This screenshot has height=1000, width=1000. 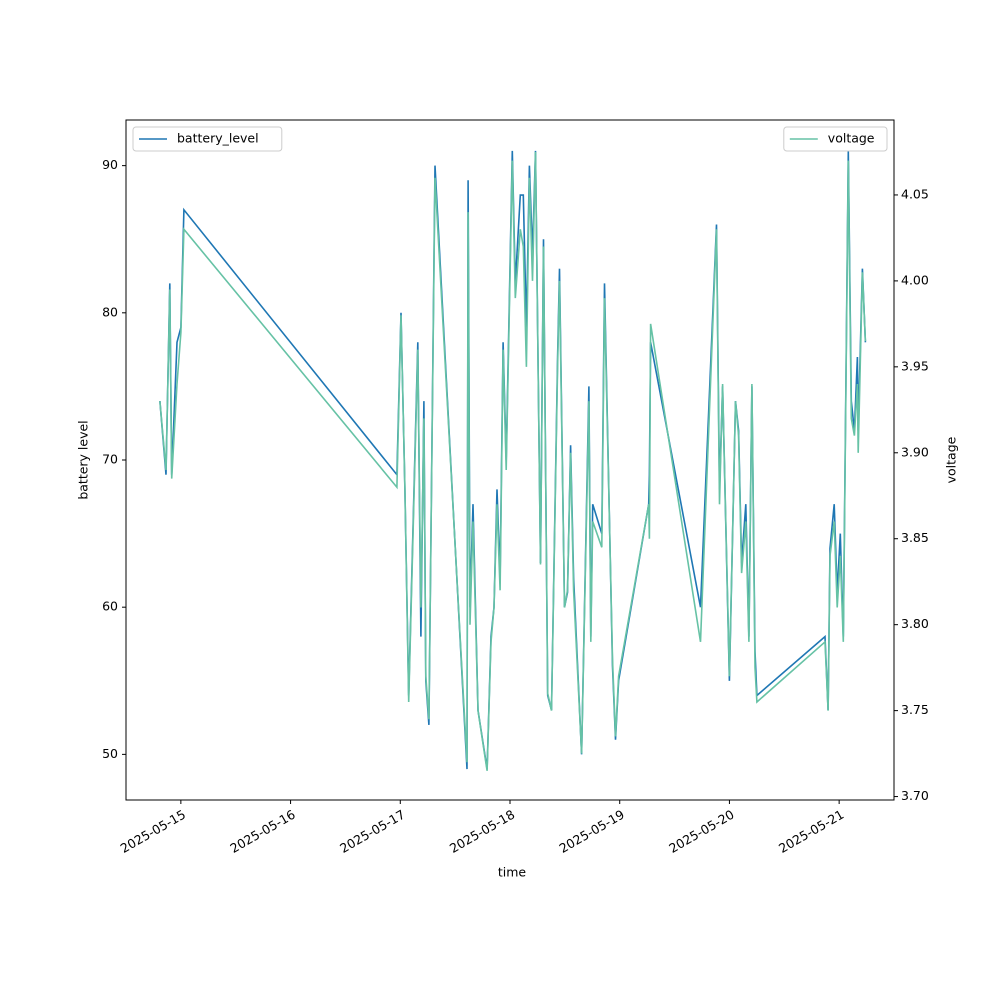 What do you see at coordinates (915, 795) in the screenshot?
I see `y2-tick-label: 3.70` at bounding box center [915, 795].